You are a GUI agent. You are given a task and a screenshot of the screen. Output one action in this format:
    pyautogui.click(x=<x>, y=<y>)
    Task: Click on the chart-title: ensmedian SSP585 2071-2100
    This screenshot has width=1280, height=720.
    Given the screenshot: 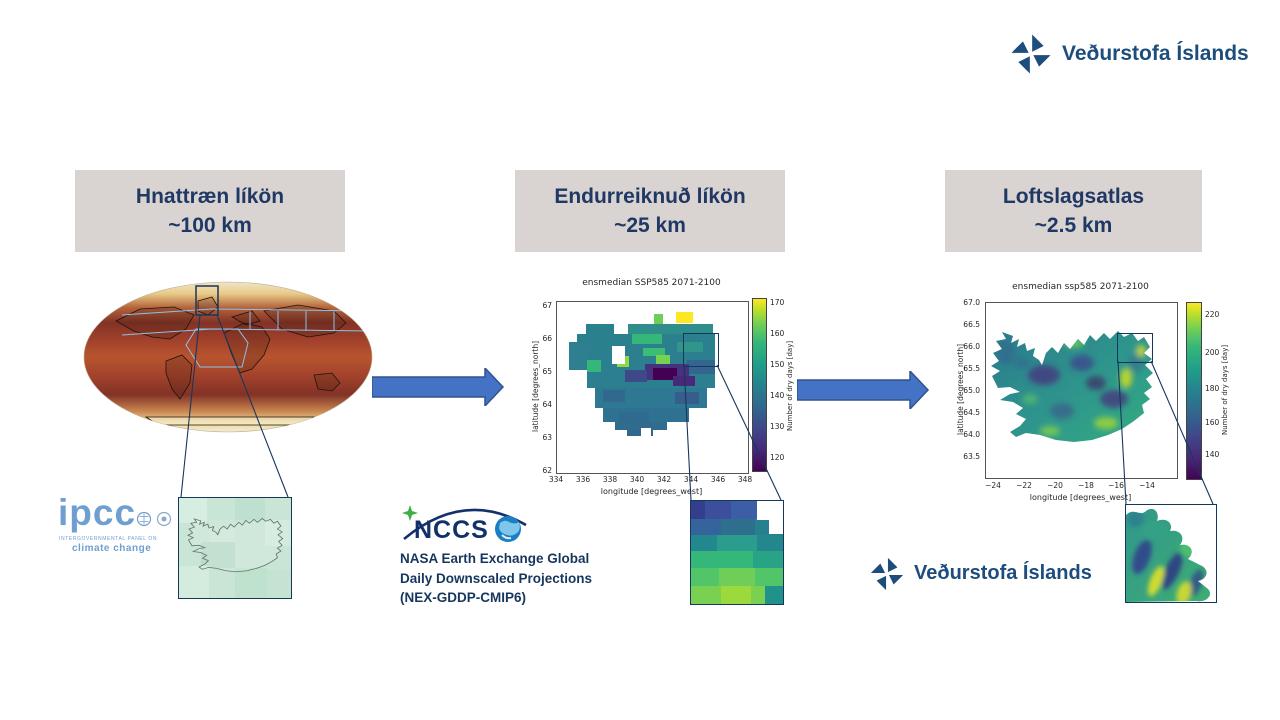 What is the action you would take?
    pyautogui.click(x=651, y=283)
    